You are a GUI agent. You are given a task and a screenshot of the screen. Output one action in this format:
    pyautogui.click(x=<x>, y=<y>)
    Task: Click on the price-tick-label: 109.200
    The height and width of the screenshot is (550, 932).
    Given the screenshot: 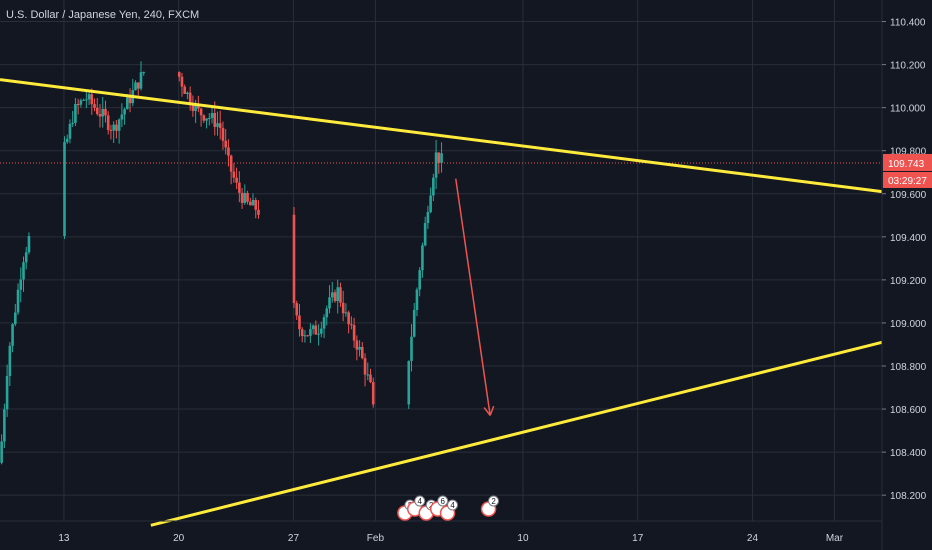 What is the action you would take?
    pyautogui.click(x=908, y=281)
    